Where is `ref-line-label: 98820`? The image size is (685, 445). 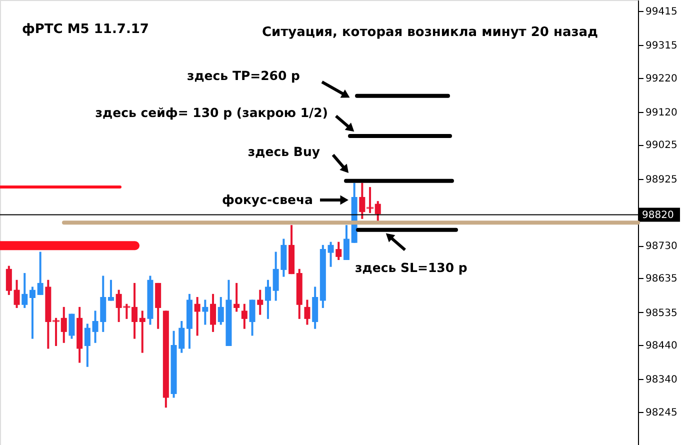 ref-line-label: 98820 is located at coordinates (658, 215).